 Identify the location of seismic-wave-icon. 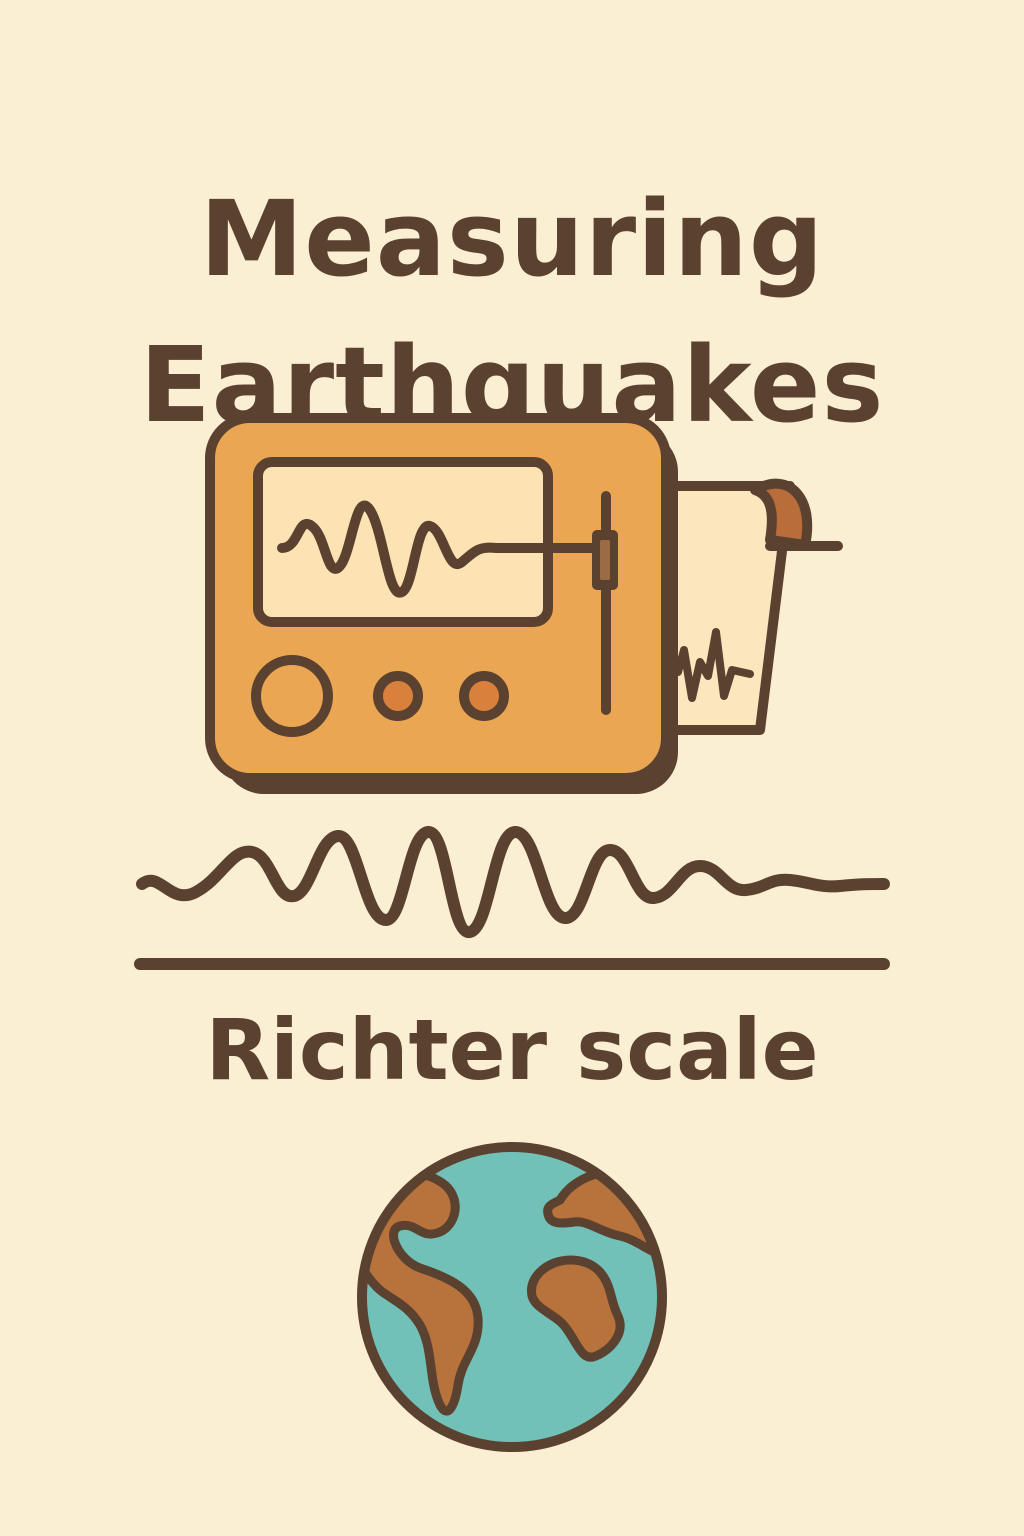
(513, 882).